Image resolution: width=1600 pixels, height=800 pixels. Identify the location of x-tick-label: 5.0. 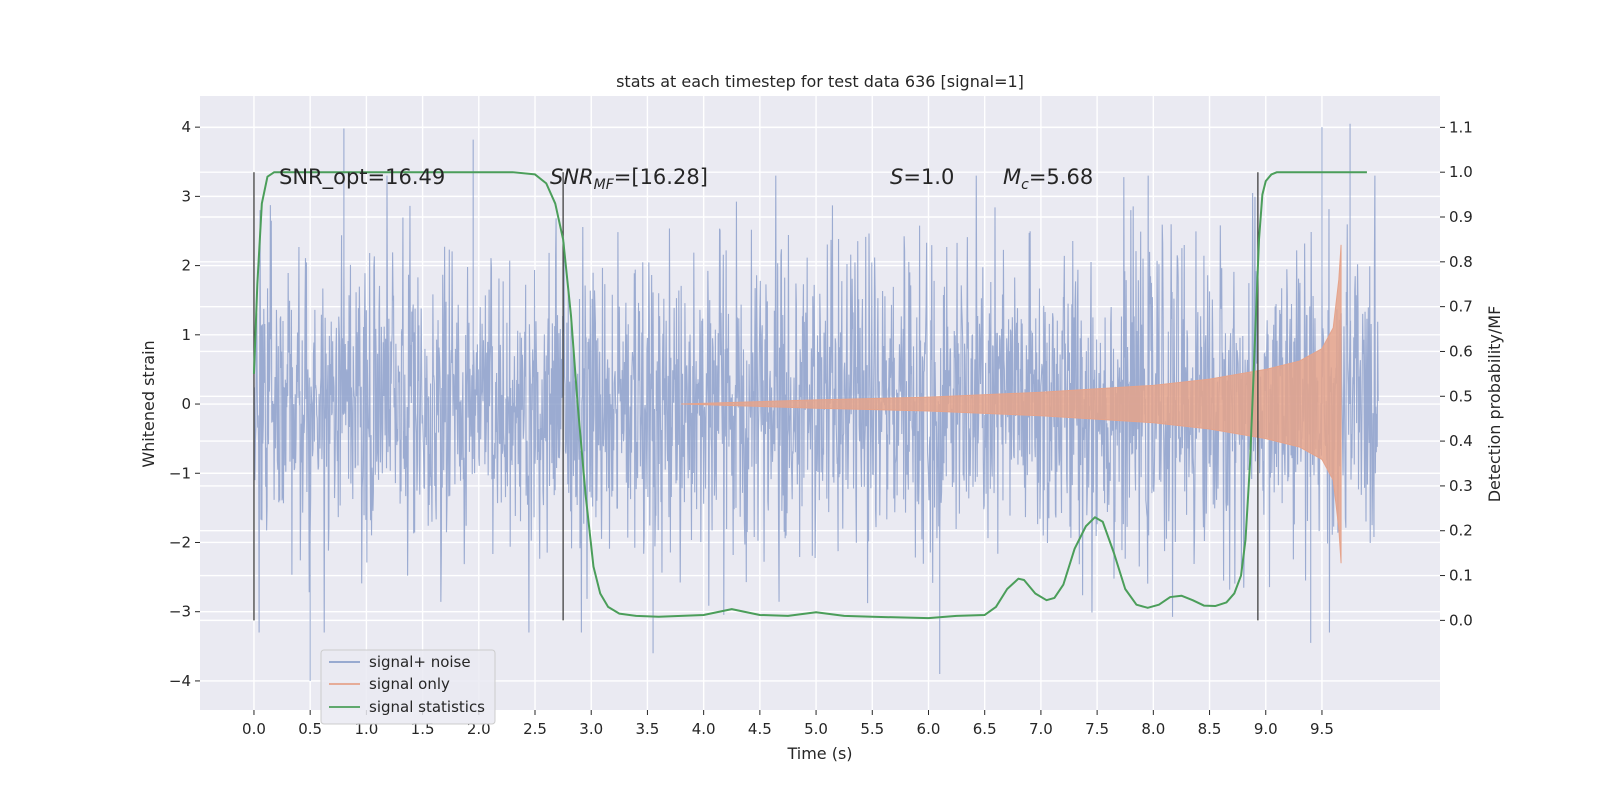
(816, 729).